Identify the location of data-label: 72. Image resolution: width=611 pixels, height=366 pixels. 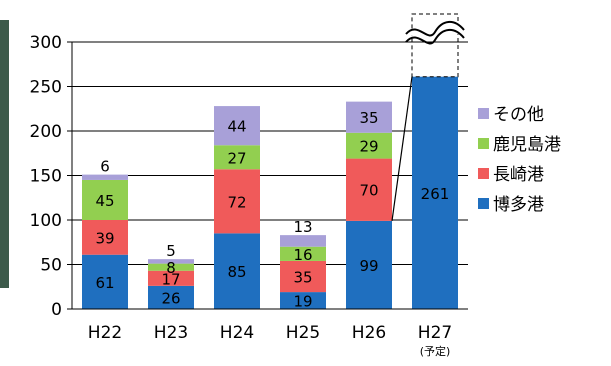
(236, 202).